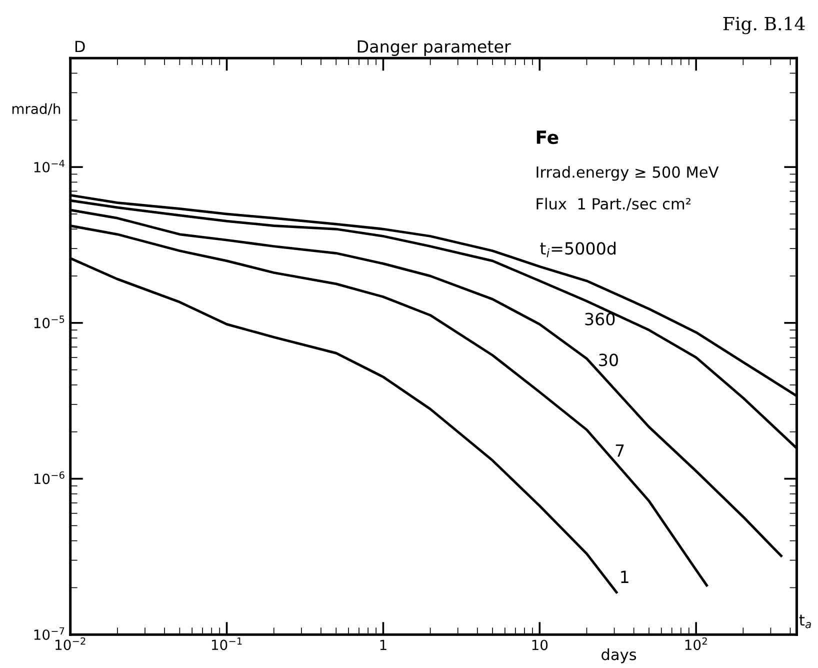 This screenshot has width=818, height=668. Describe the element at coordinates (578, 250) in the screenshot. I see `series-label: t$_{i}$=5000d` at that location.